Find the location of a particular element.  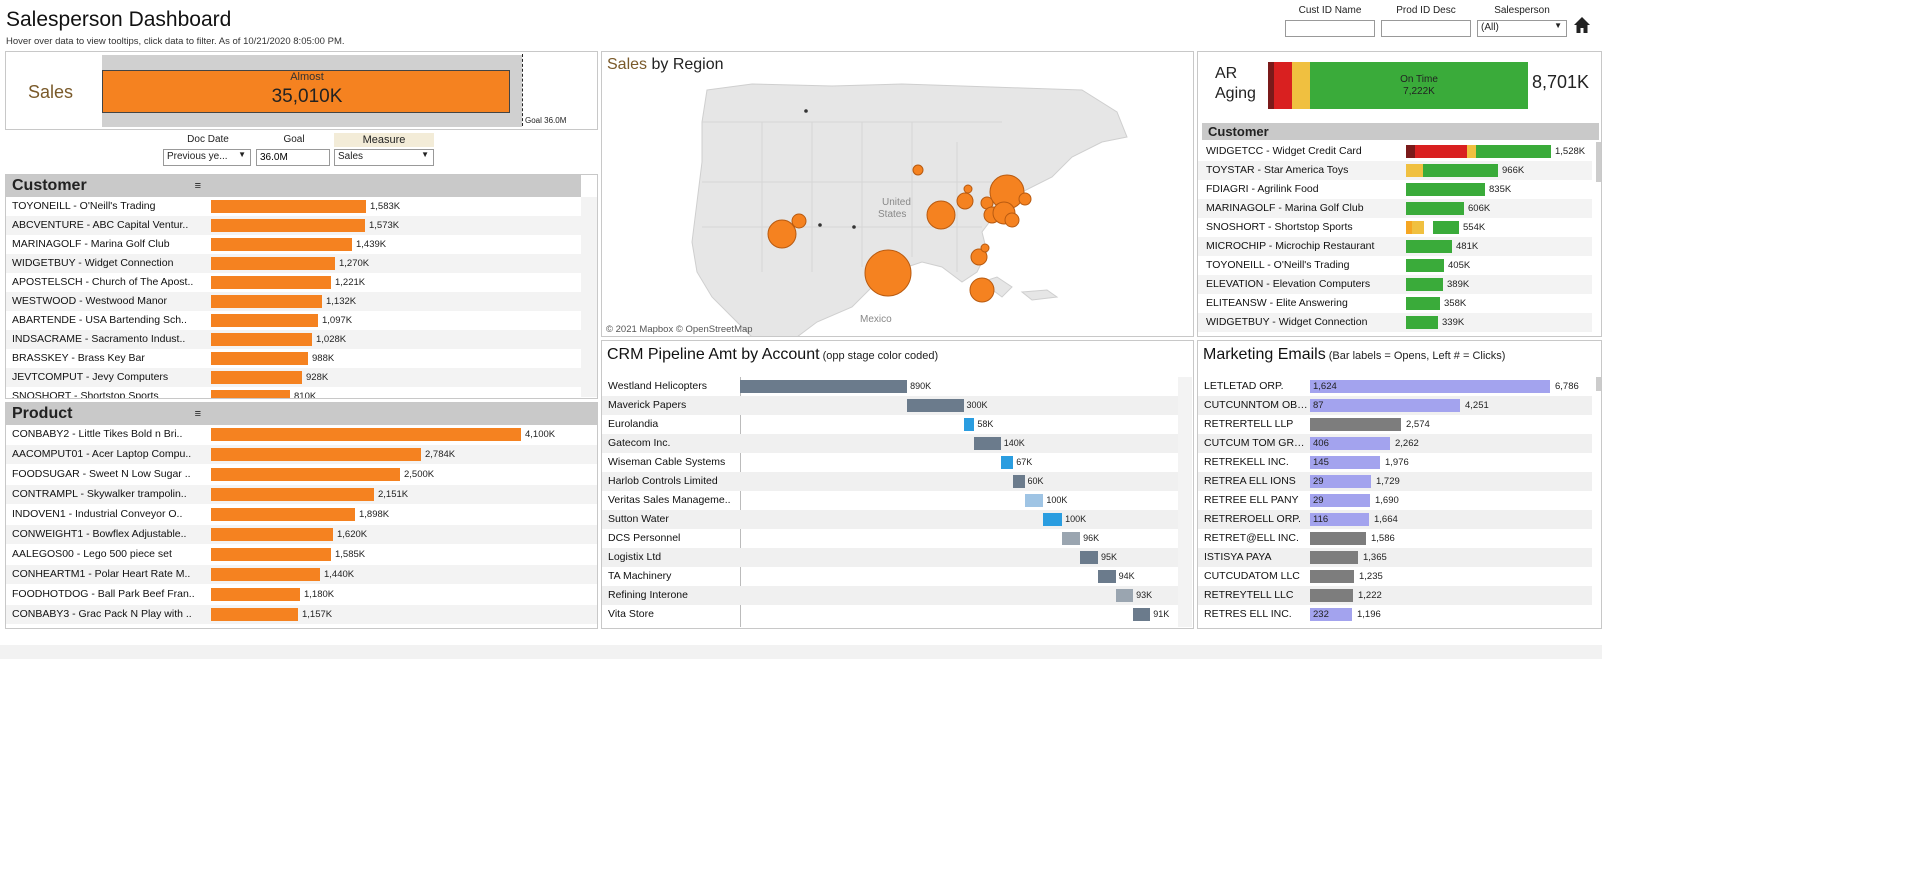

email-row: RETRERTELL LLP 2,574 is located at coordinates (1395, 424).